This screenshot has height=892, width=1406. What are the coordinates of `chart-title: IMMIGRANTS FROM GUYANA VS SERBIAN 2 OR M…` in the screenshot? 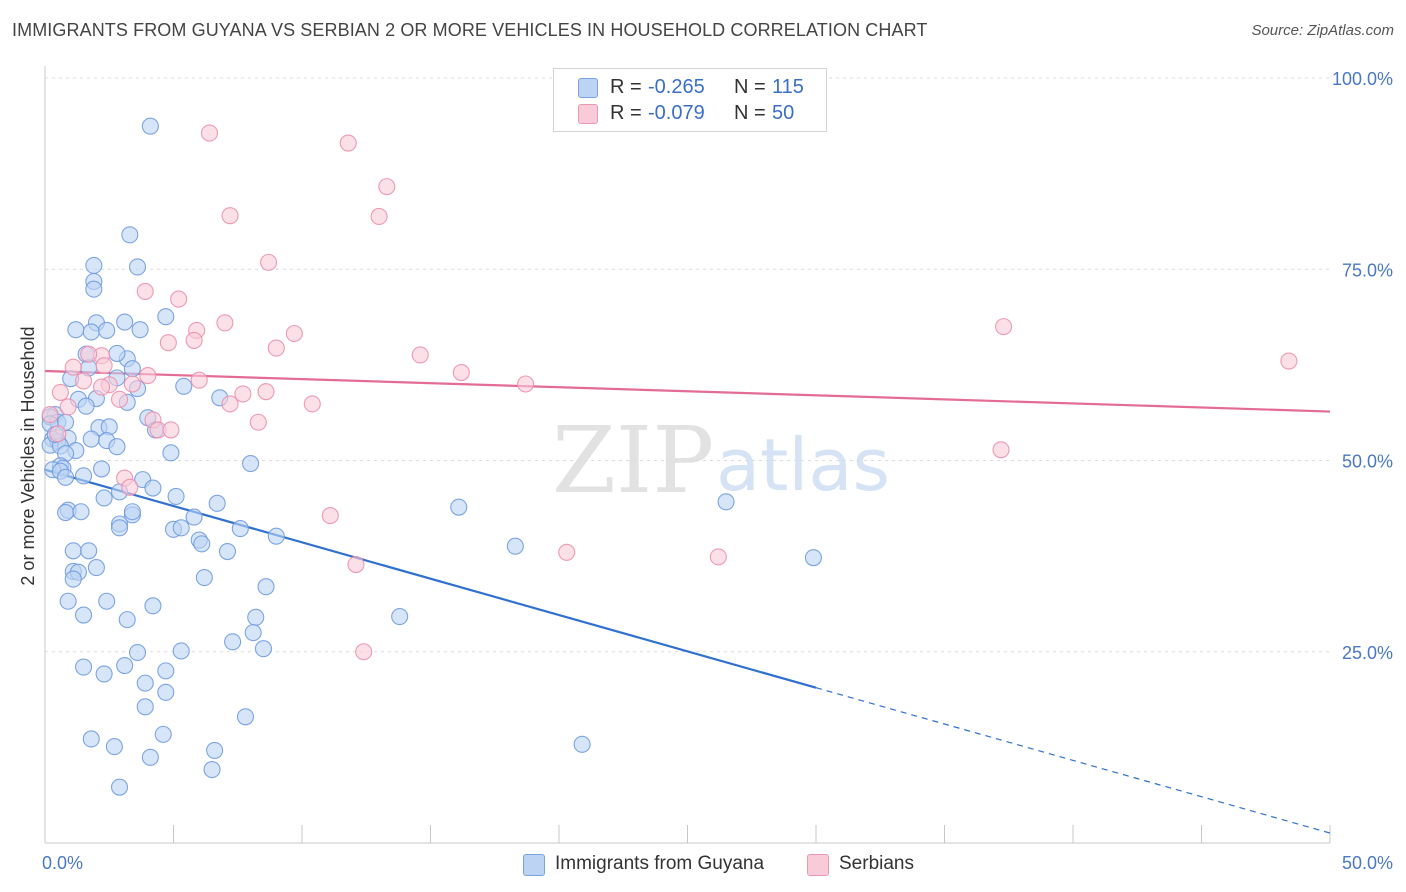 It's located at (470, 30).